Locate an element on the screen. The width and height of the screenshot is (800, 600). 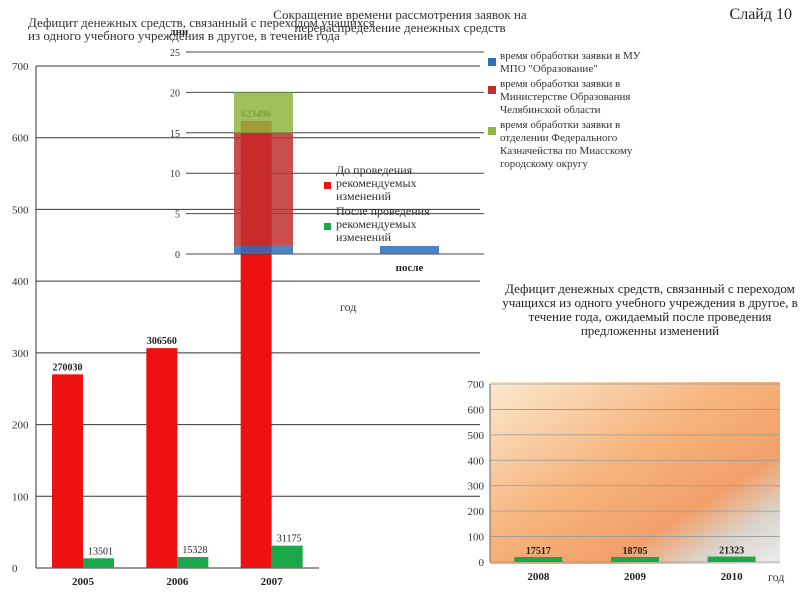
main-data-label: 31175 is located at coordinates (289, 539).